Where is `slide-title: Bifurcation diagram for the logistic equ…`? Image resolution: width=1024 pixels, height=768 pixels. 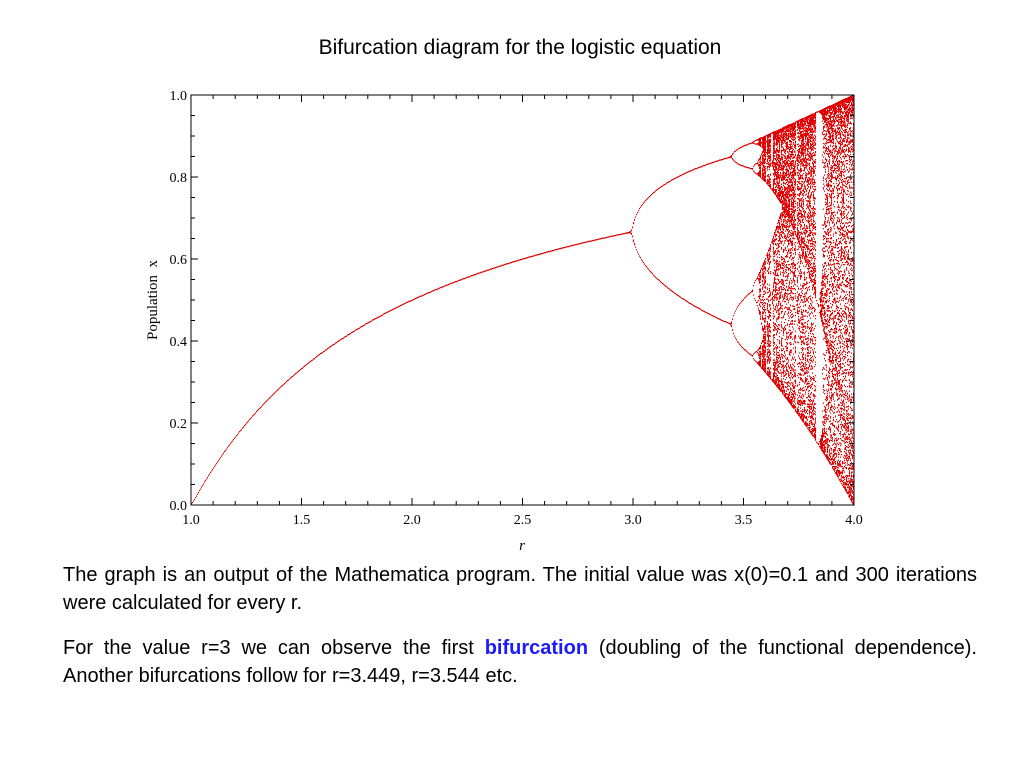 slide-title: Bifurcation diagram for the logistic equ… is located at coordinates (520, 47).